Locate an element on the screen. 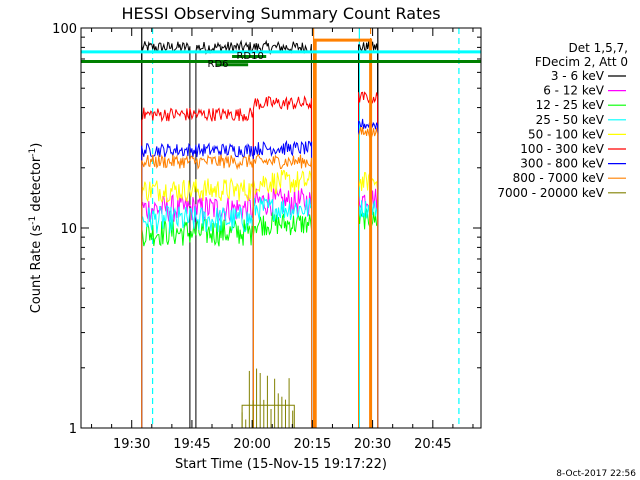 This screenshot has height=480, width=640. x-tick-label: 20:45 is located at coordinates (432, 444).